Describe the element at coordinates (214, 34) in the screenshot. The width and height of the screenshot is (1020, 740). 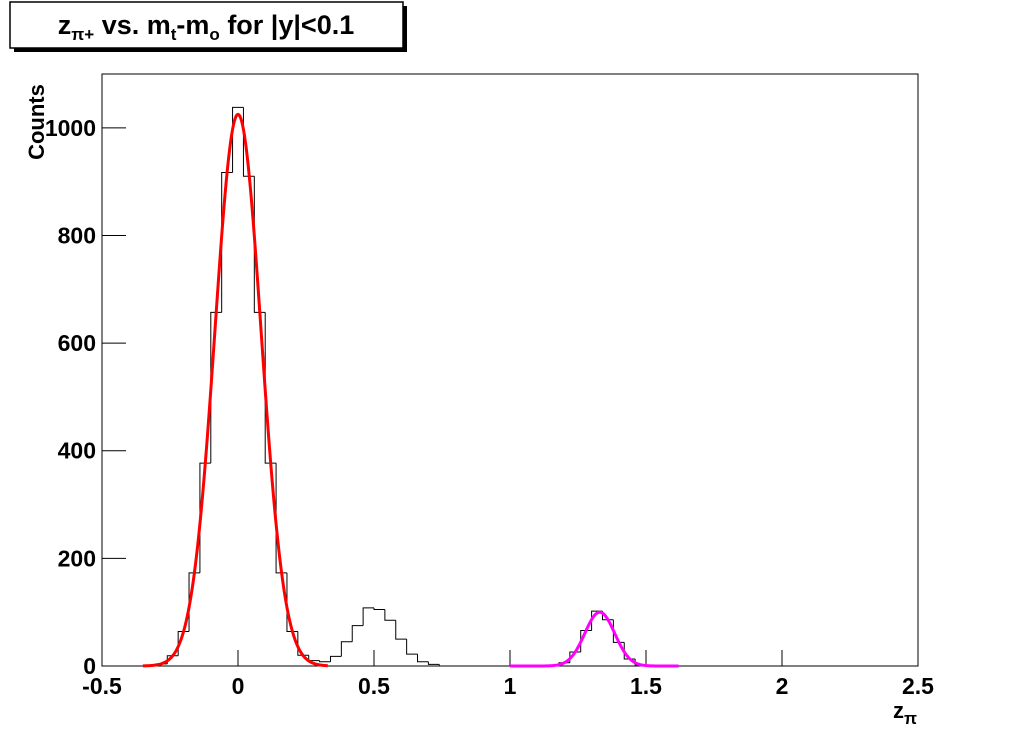
I see `title-part: o` at that location.